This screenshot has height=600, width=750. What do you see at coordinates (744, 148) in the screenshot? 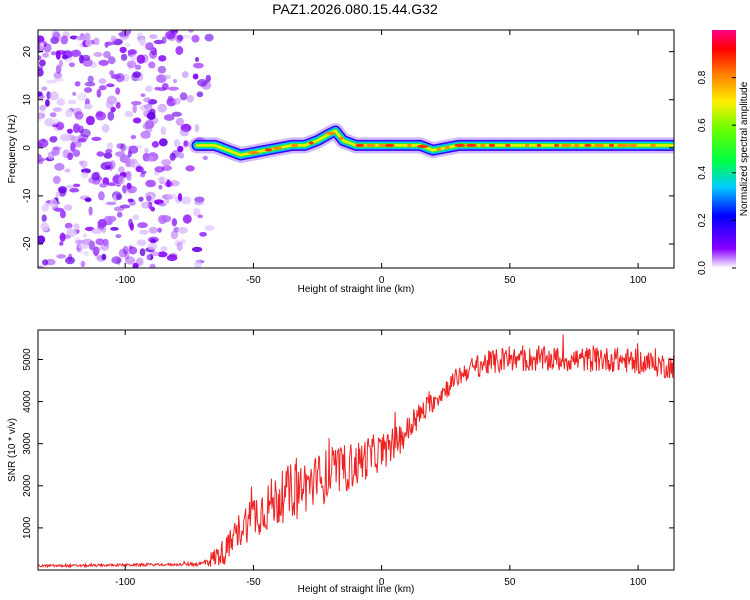
I see `colorbar-label: Normalized spectral amplitude` at bounding box center [744, 148].